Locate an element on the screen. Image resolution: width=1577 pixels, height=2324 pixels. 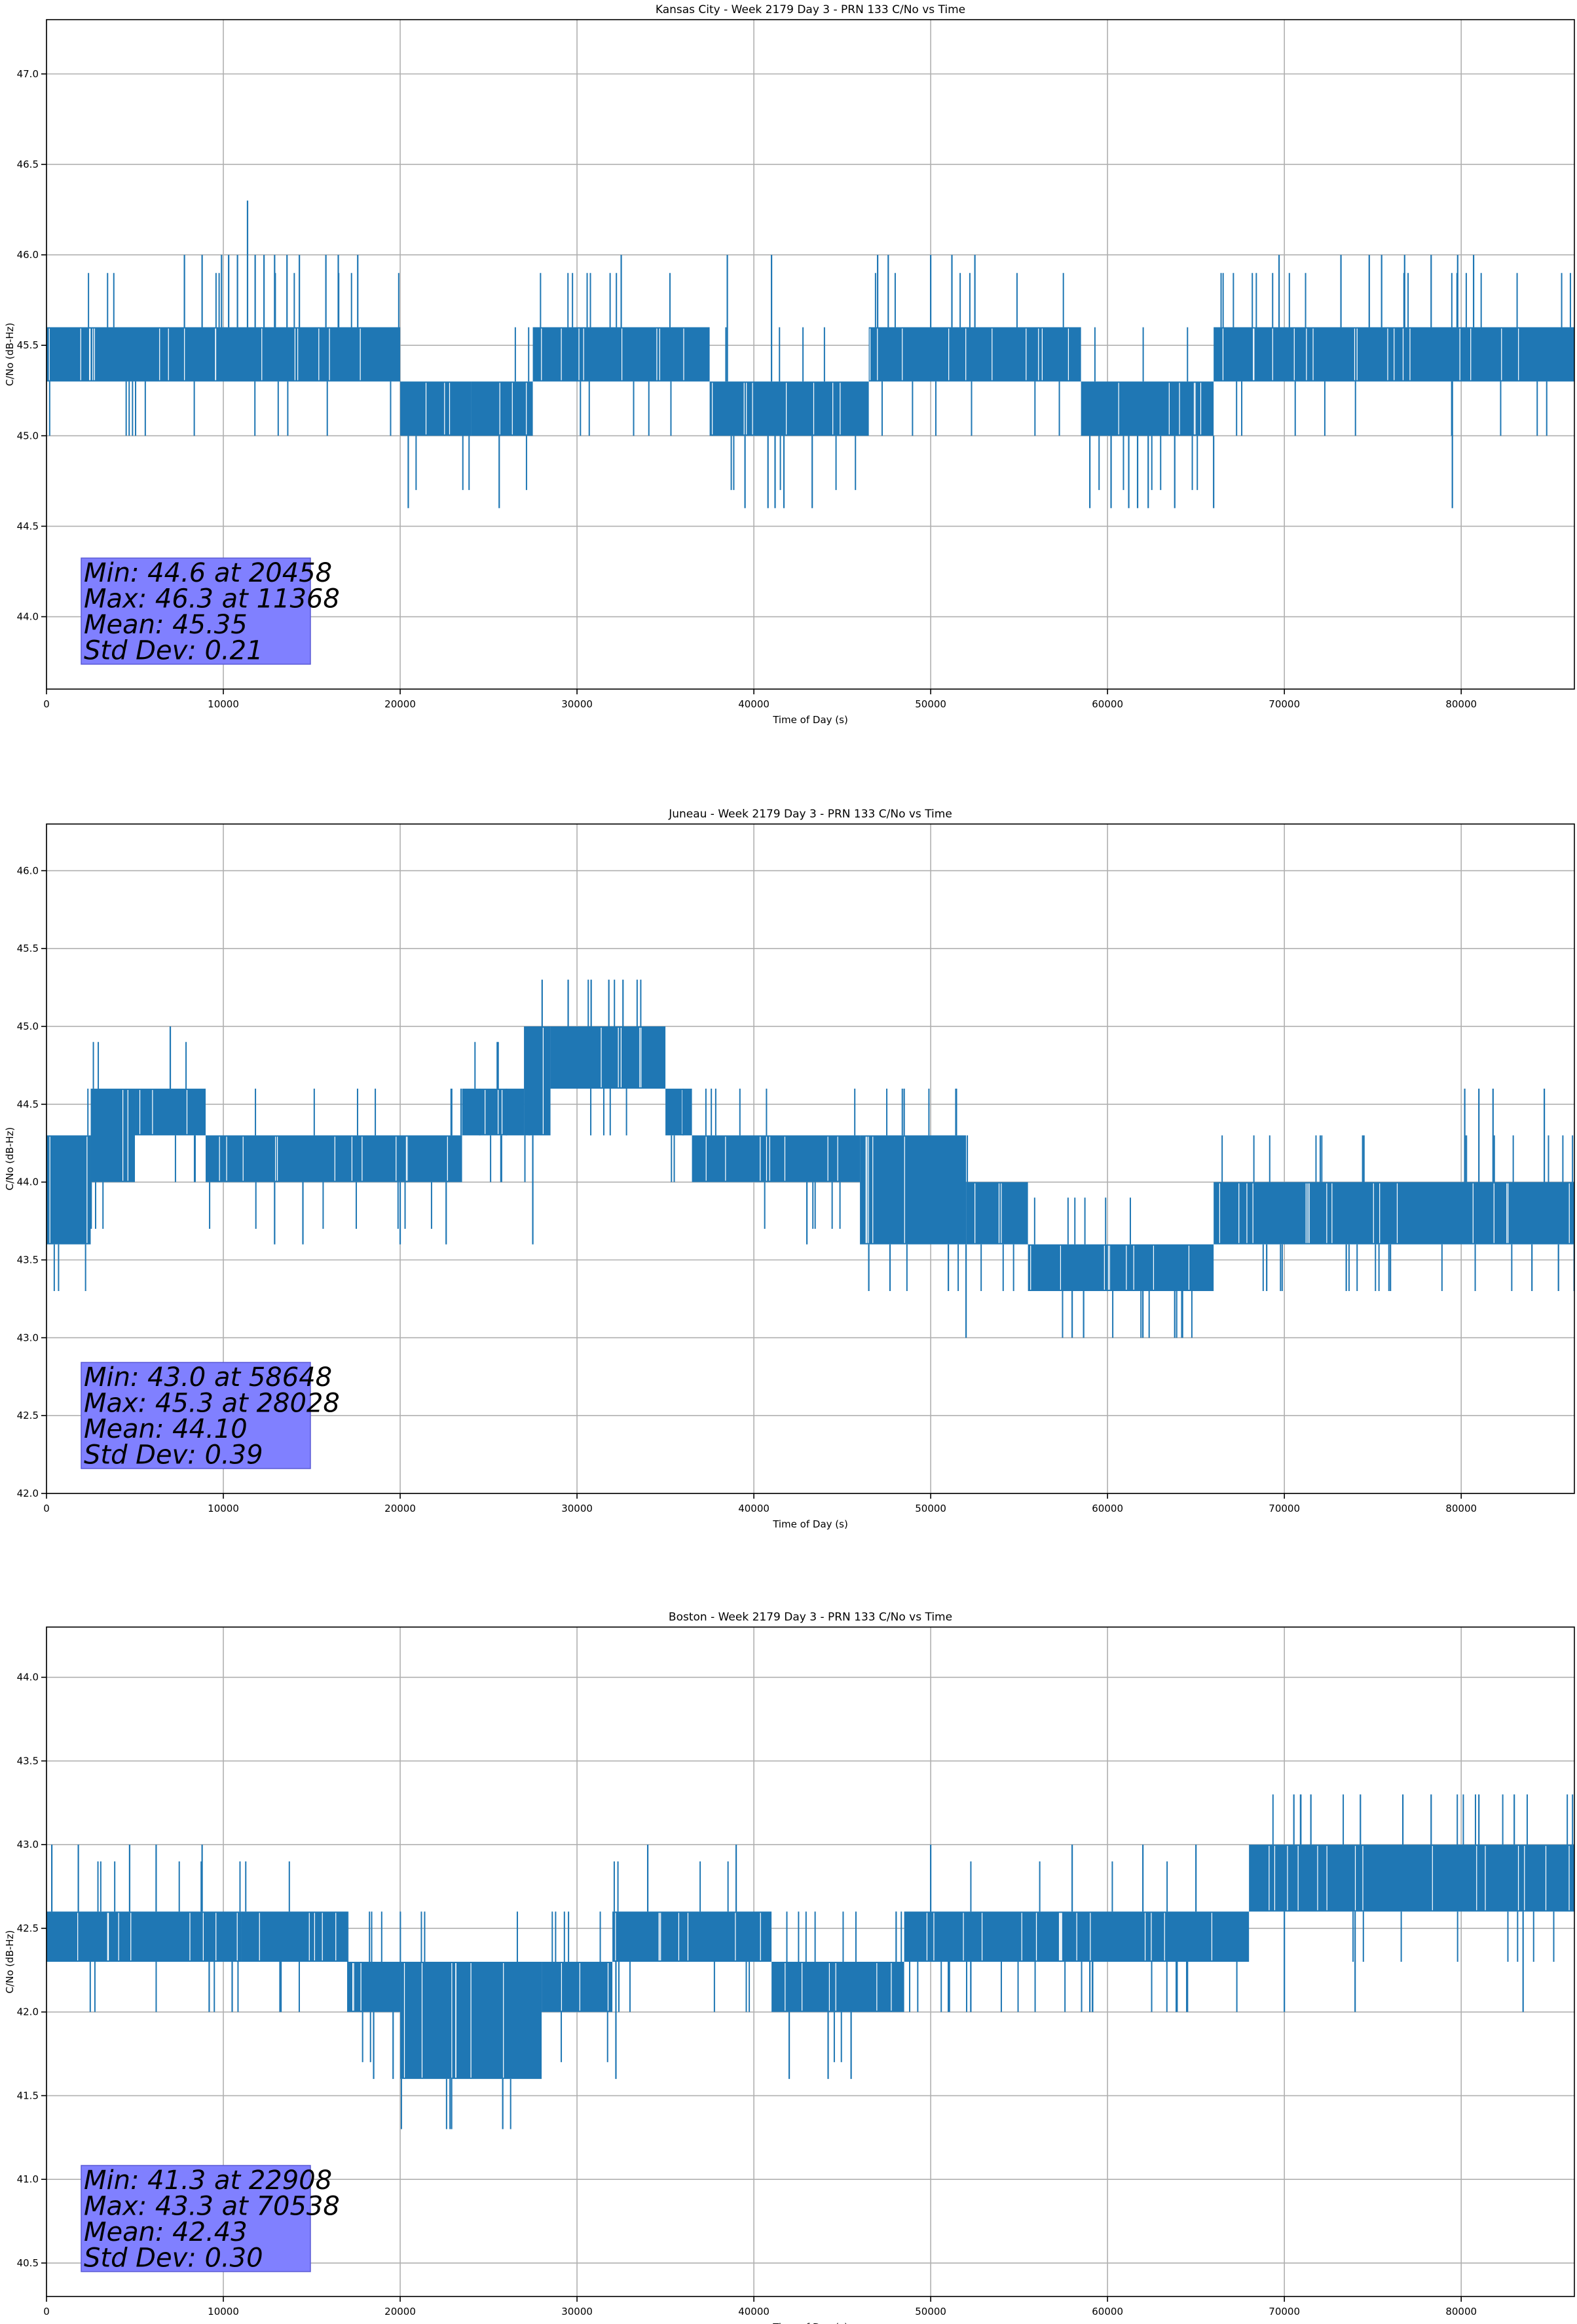
stats-min: Min: 43.0 at 58648 is located at coordinates (208, 1377).